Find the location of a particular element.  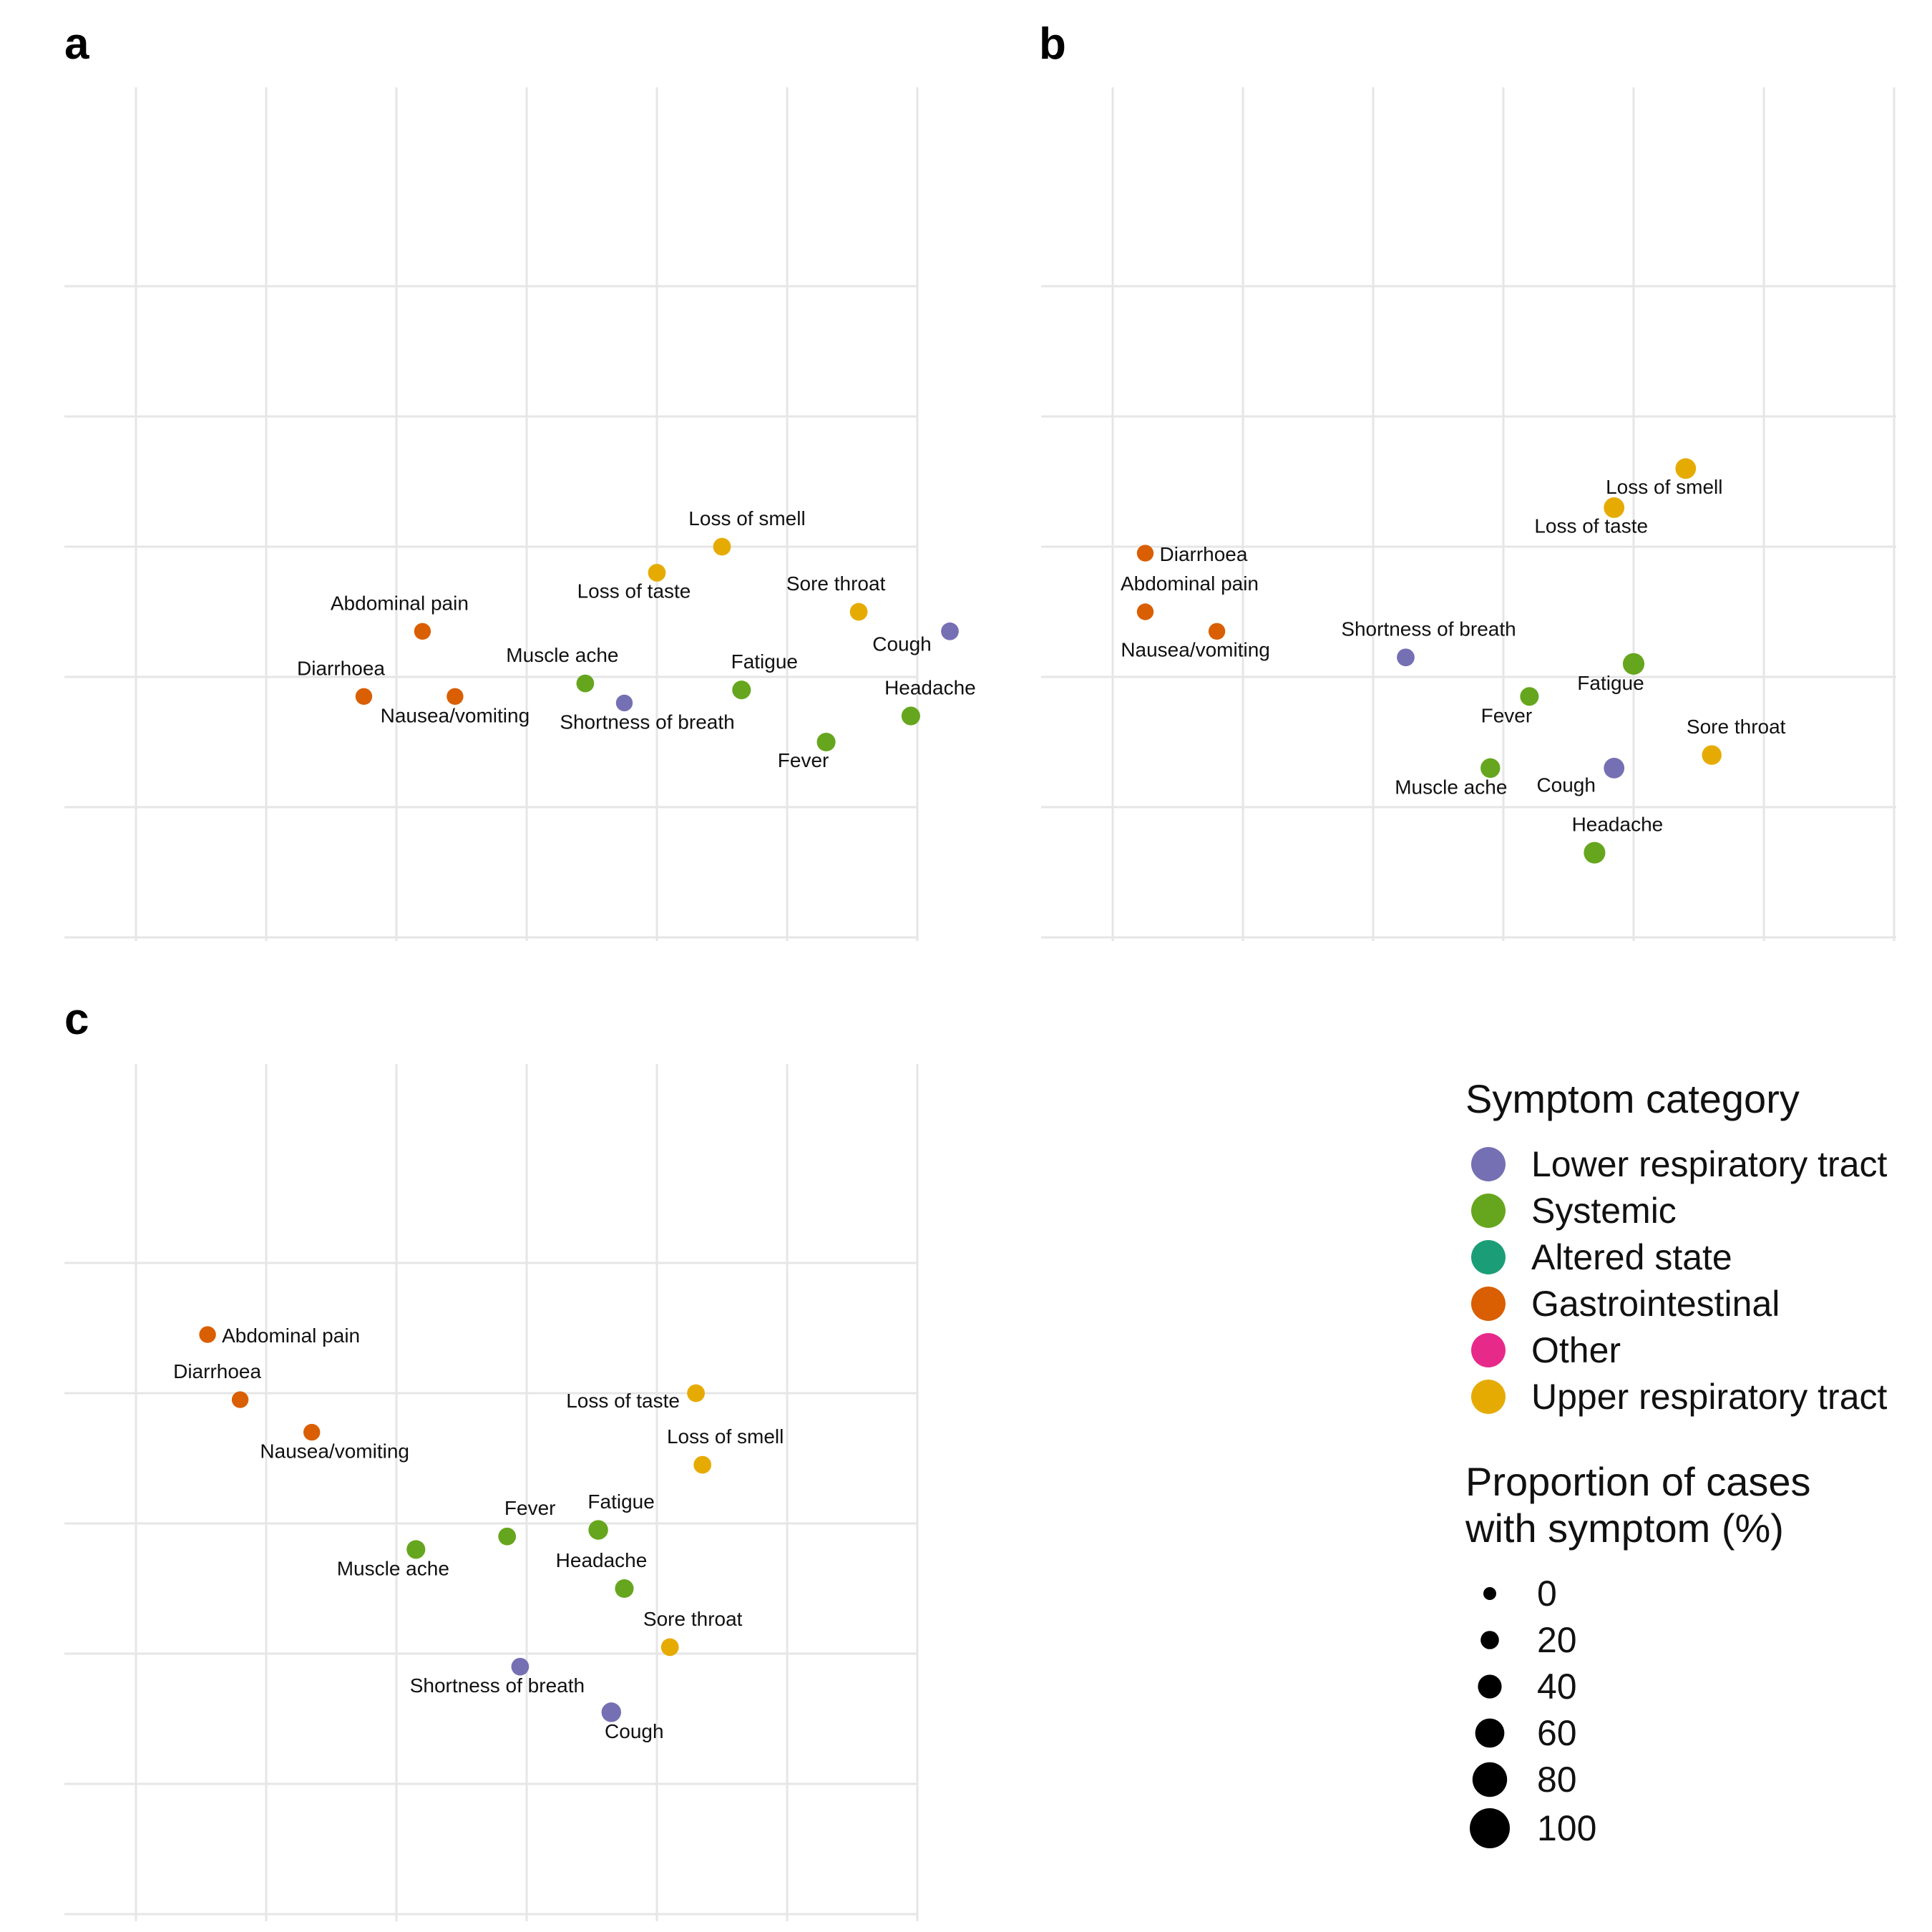

label-sore-throat: Sore throat is located at coordinates (1736, 727).